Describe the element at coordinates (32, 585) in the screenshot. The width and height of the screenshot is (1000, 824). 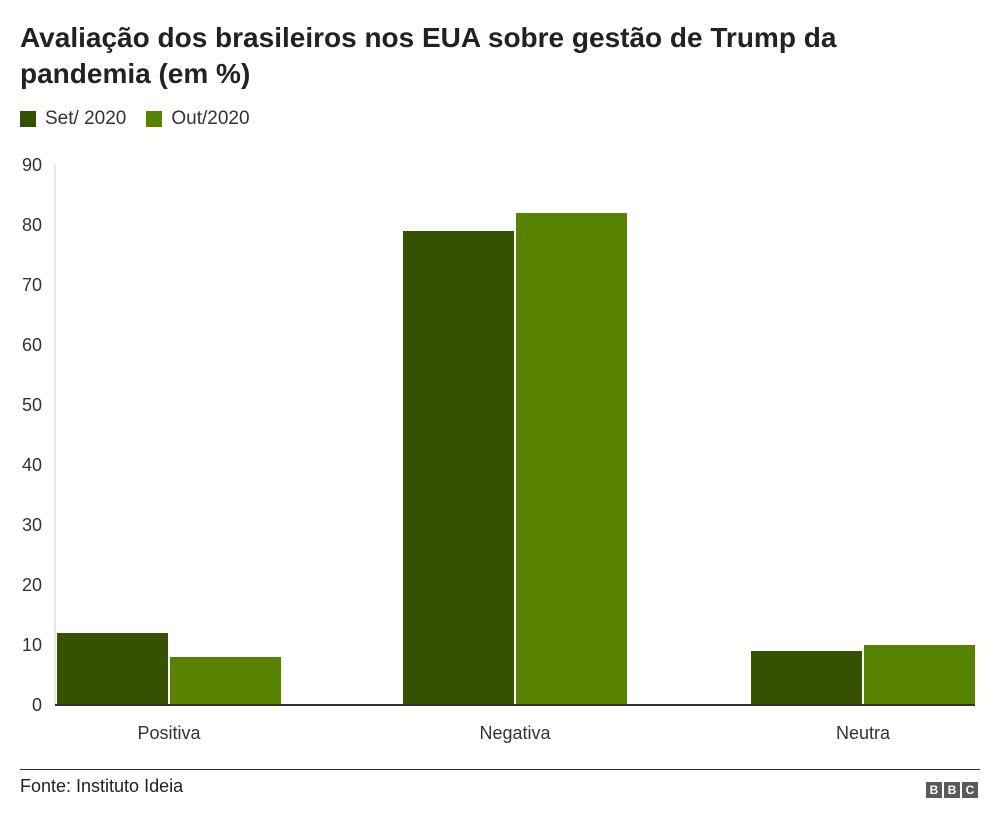
I see `y-tick-label-20: 20` at that location.